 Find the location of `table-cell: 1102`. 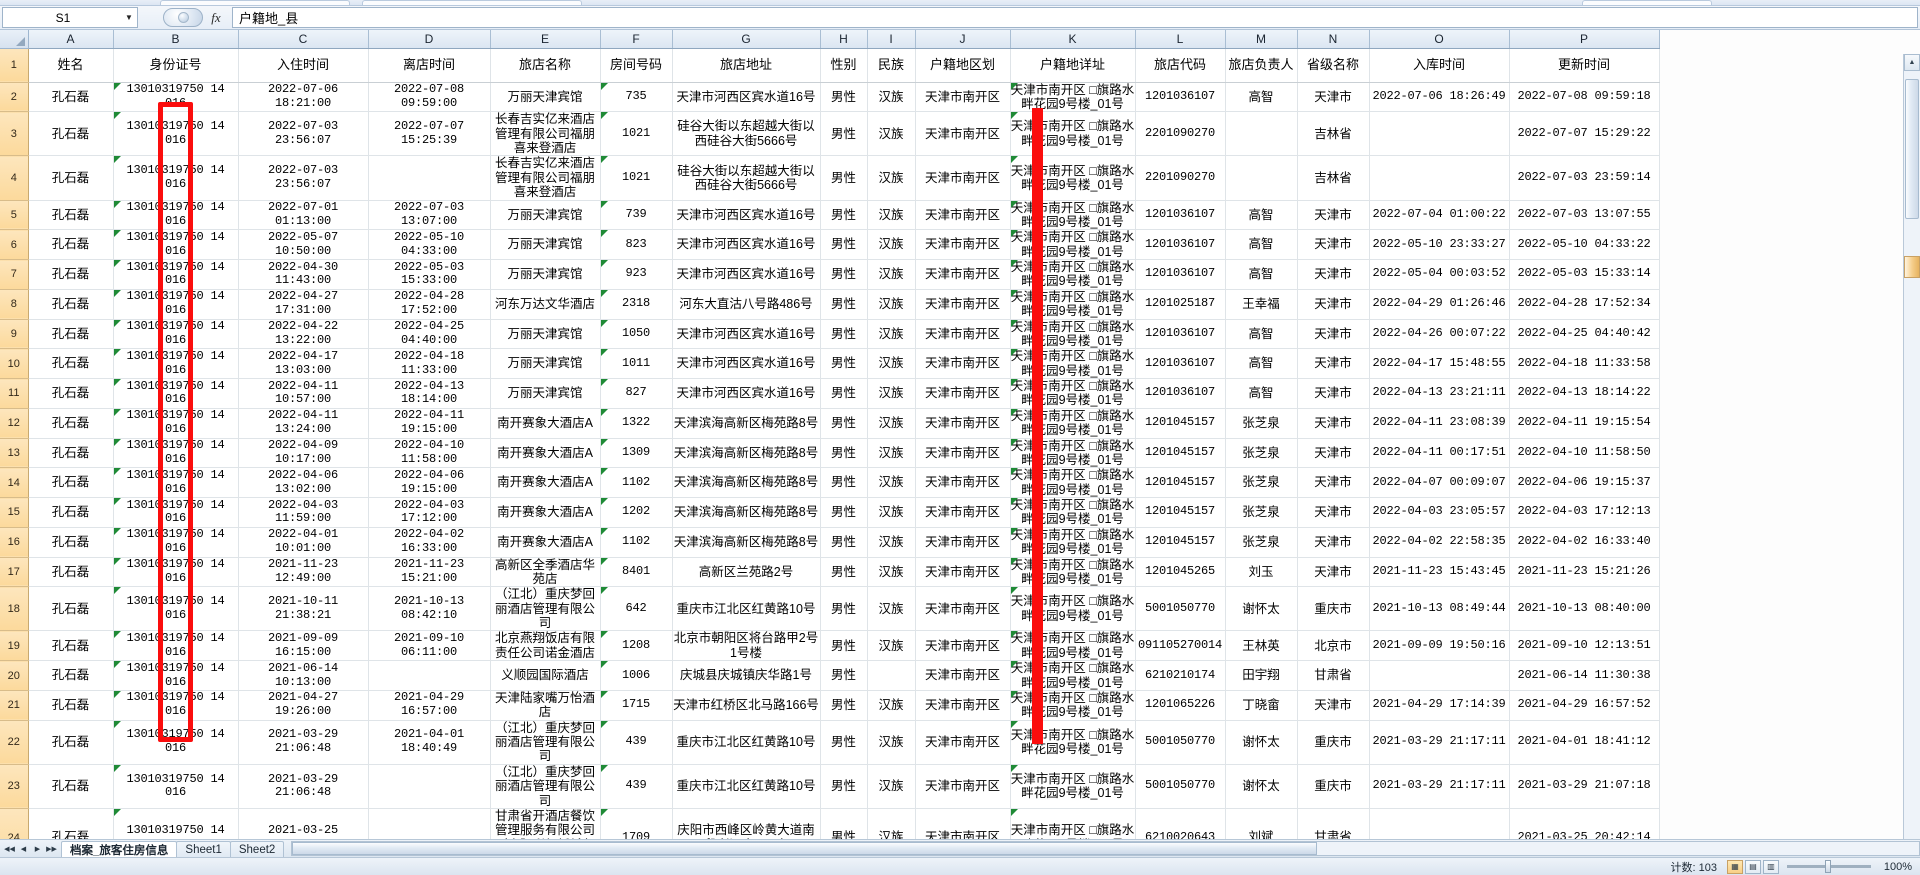

table-cell: 1102 is located at coordinates (636, 482).